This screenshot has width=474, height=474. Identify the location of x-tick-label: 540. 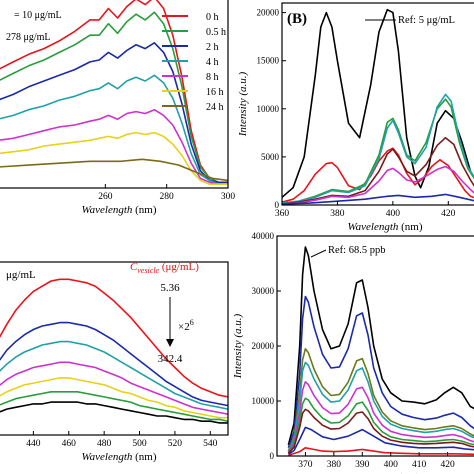
(210, 444).